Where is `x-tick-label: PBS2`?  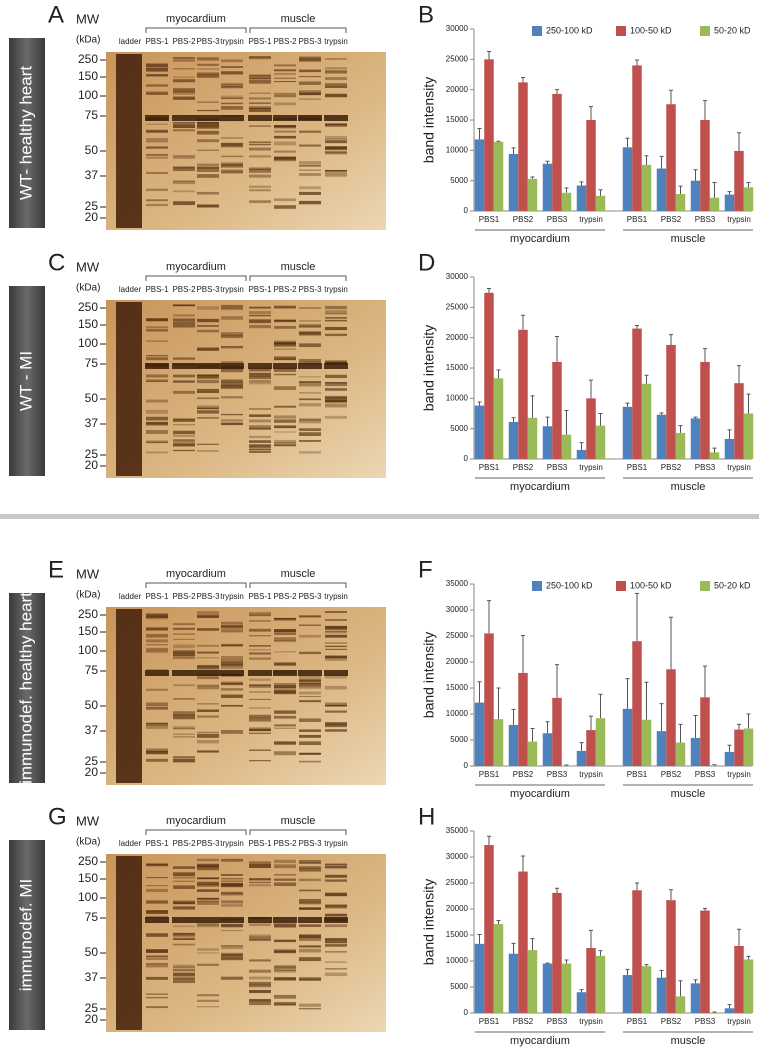 x-tick-label: PBS2 is located at coordinates (523, 467).